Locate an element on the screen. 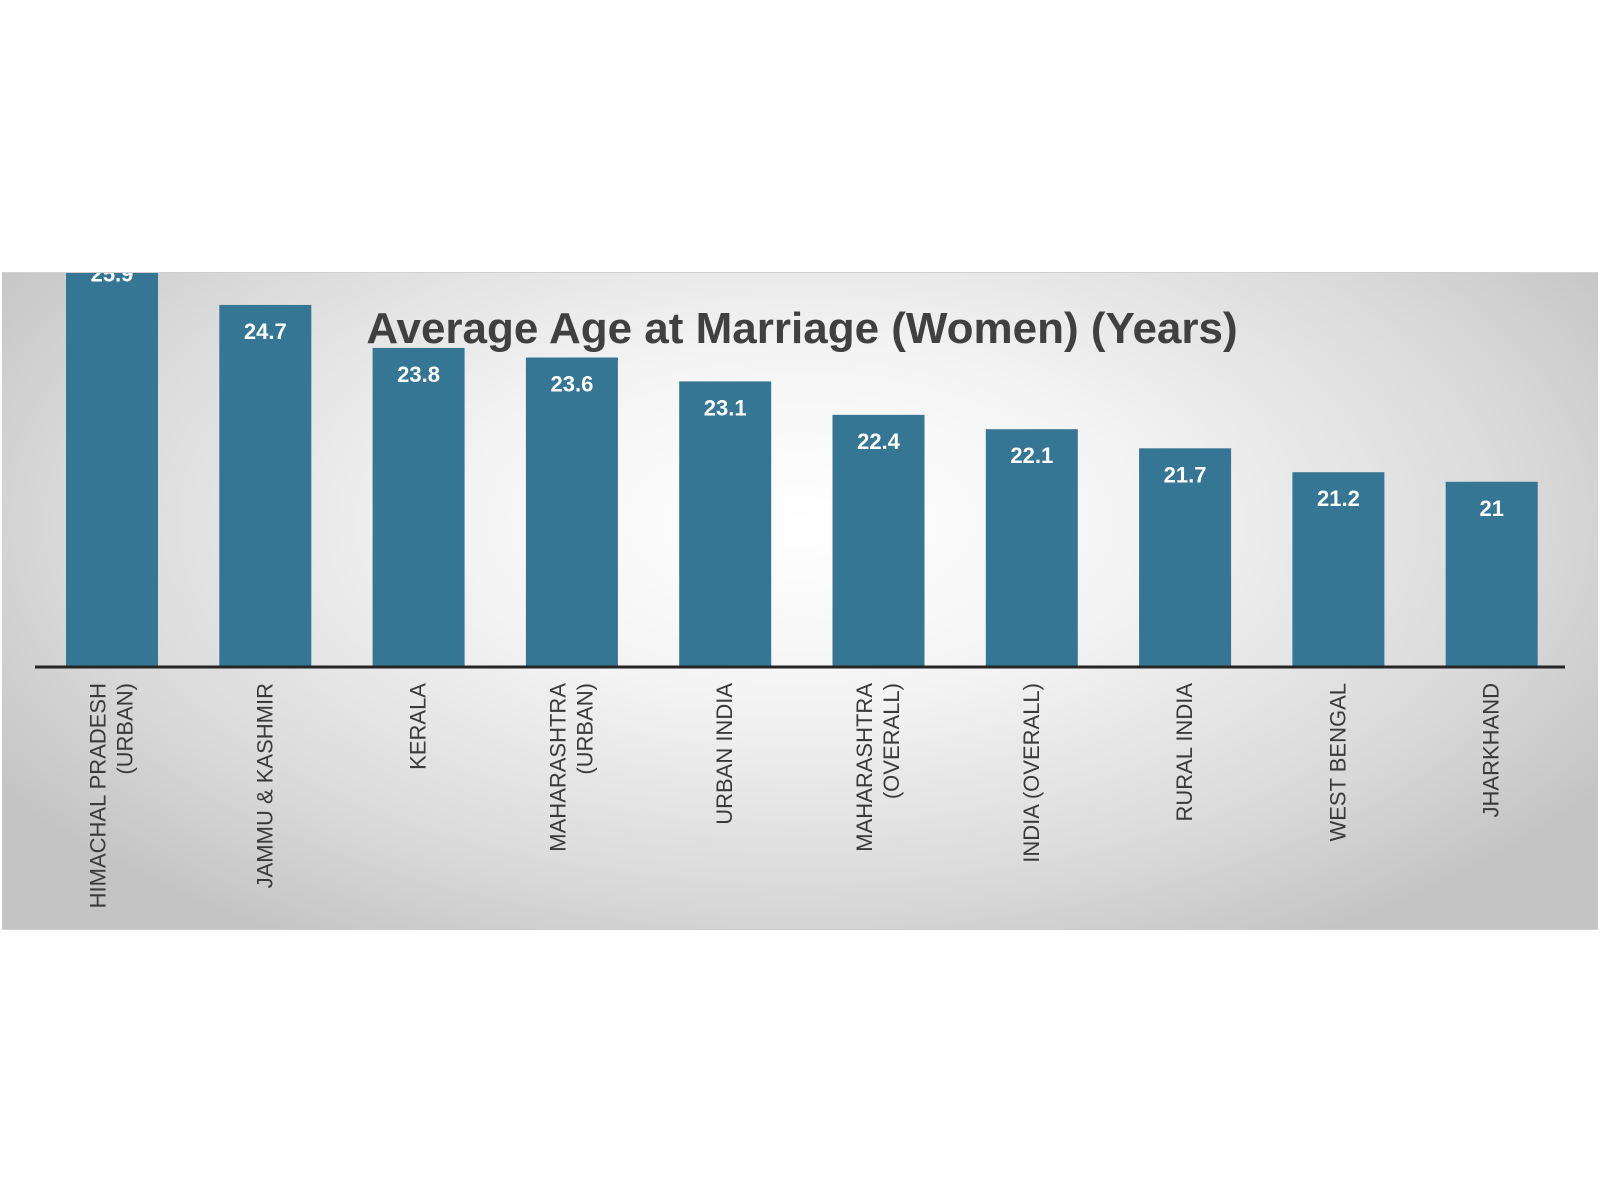 The height and width of the screenshot is (1200, 1600). category-label: HIMACHAL PRADESH is located at coordinates (98, 795).